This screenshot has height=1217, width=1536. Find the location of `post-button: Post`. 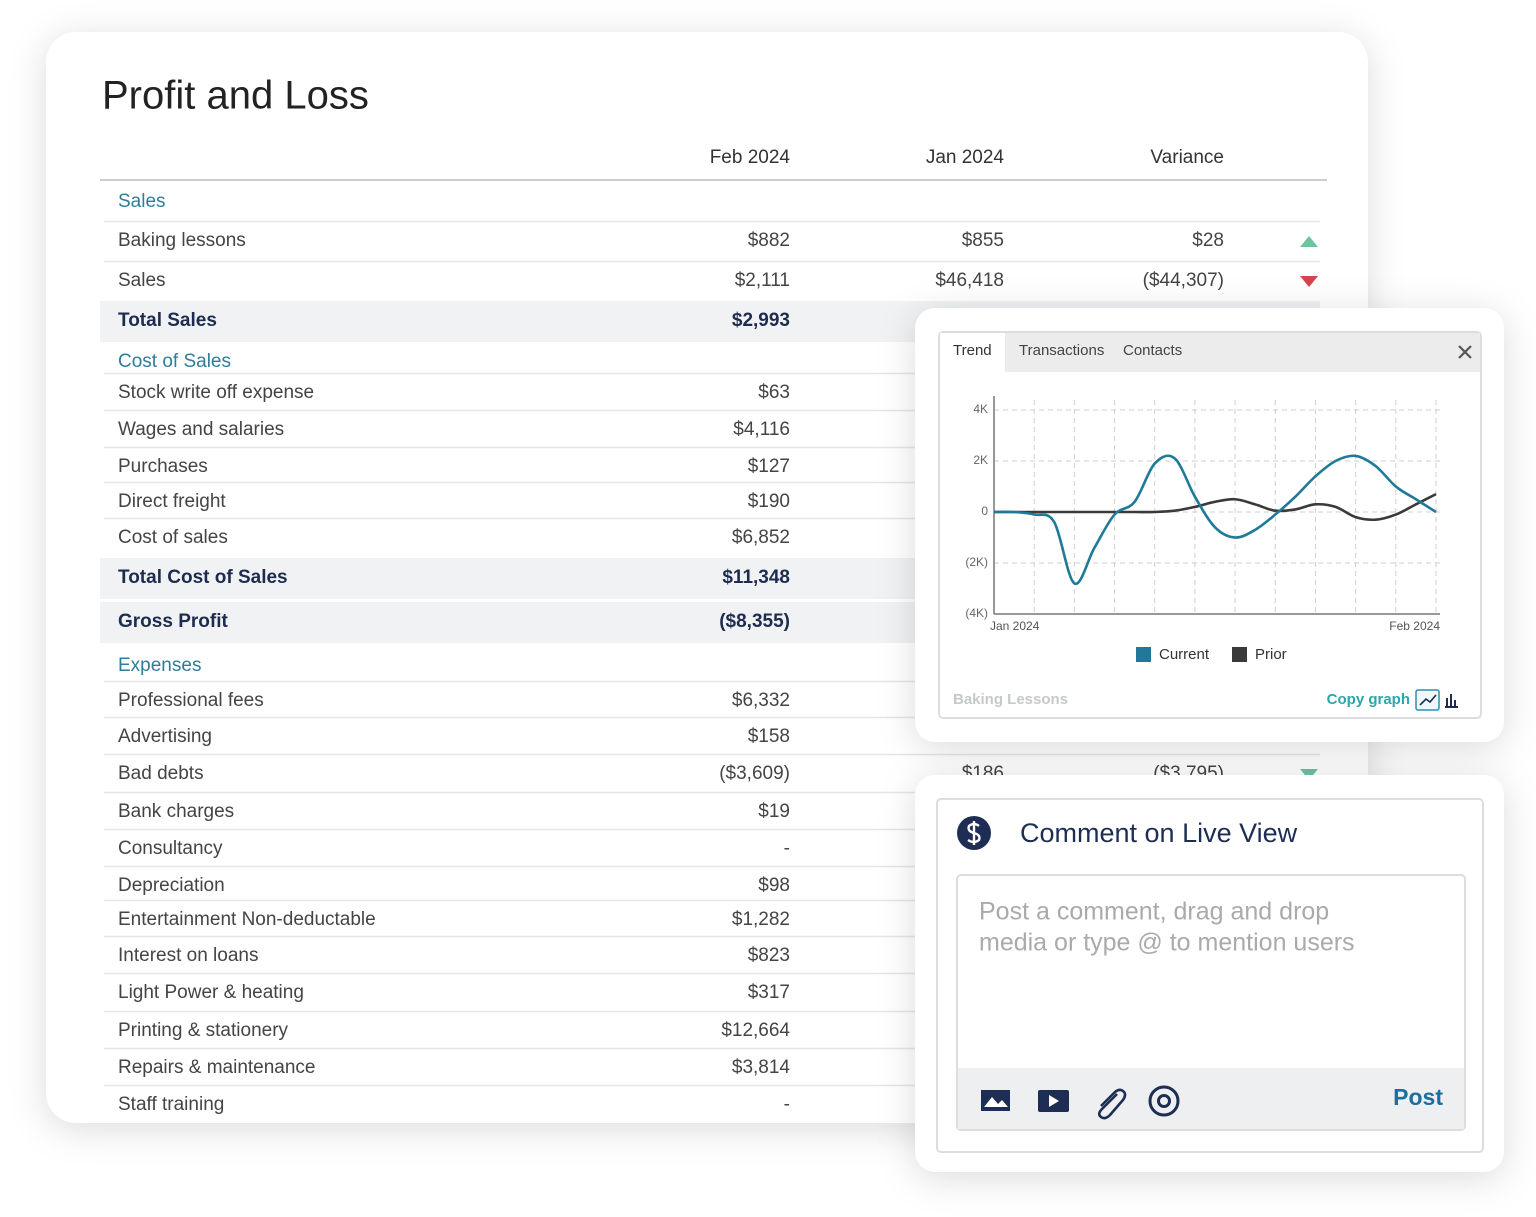

post-button: Post is located at coordinates (1418, 1097).